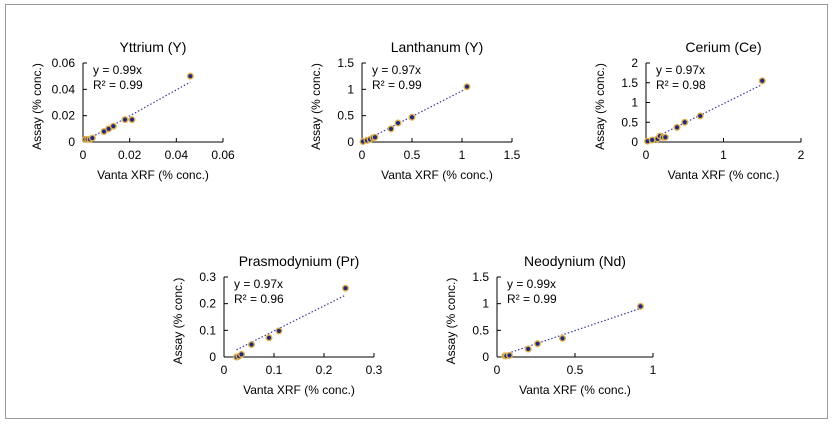  Describe the element at coordinates (512, 155) in the screenshot. I see `x-tick-label: 1.5` at that location.